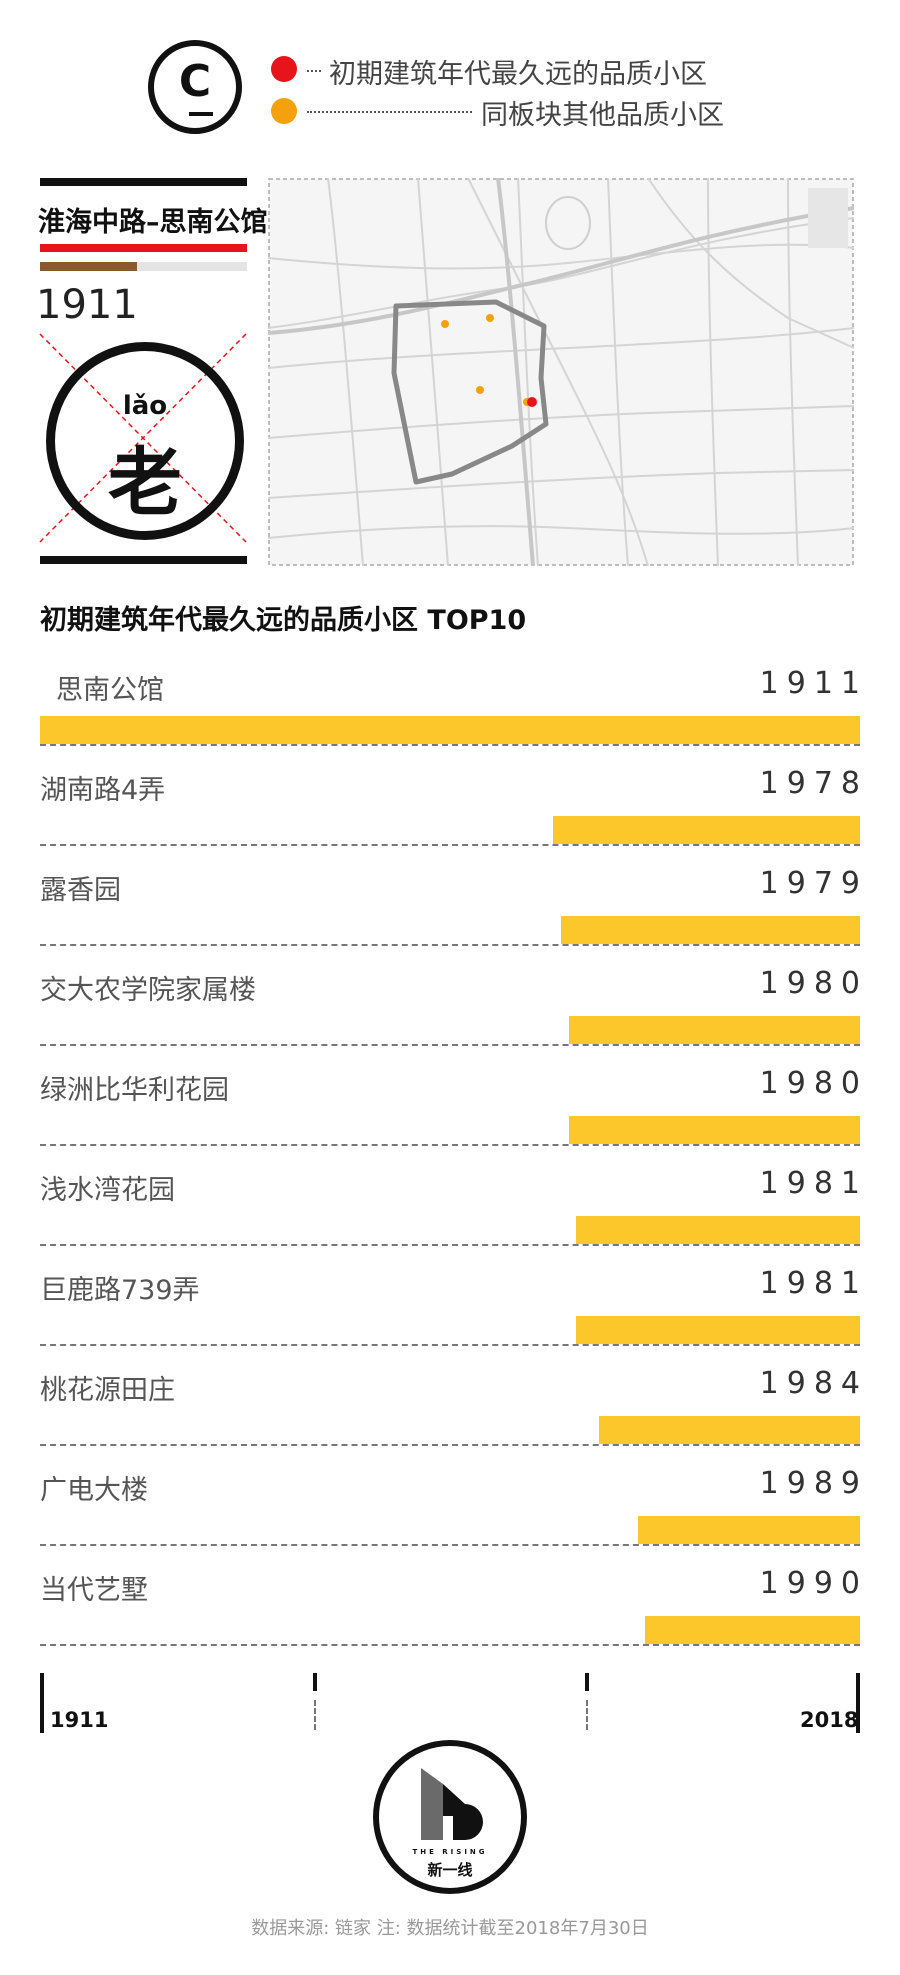  I want to click on axis-dash-q2, so click(587, 1715).